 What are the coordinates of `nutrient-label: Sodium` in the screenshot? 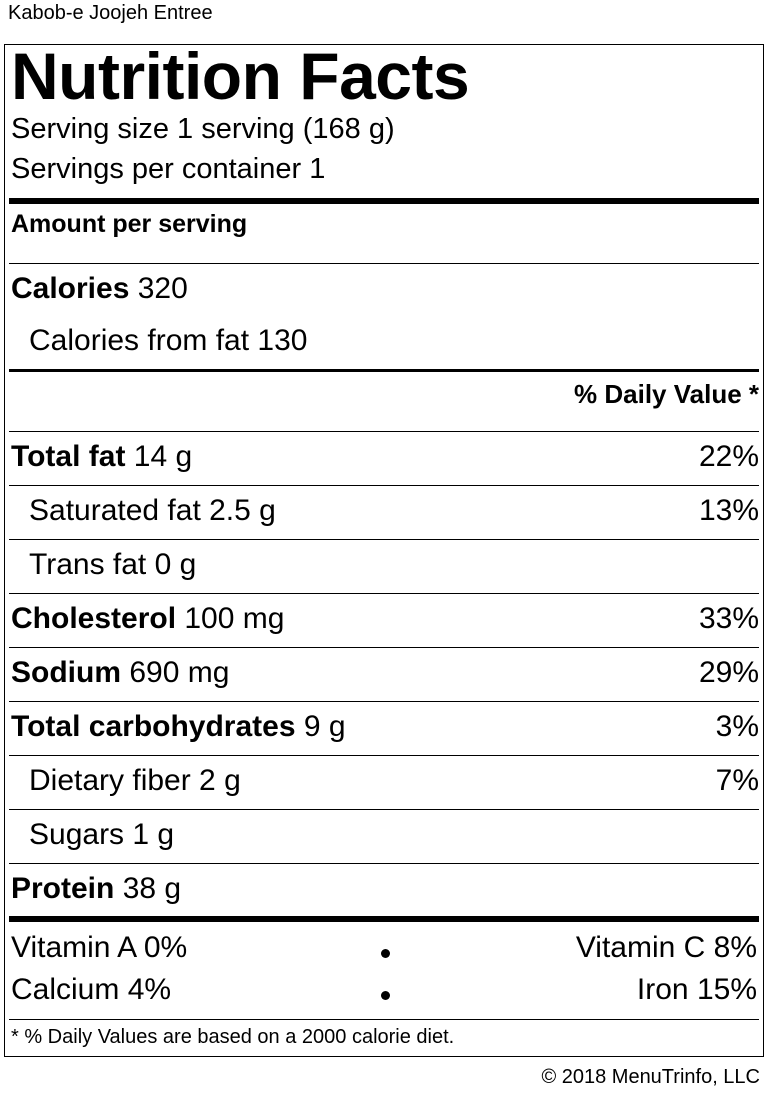 It's located at (66, 672).